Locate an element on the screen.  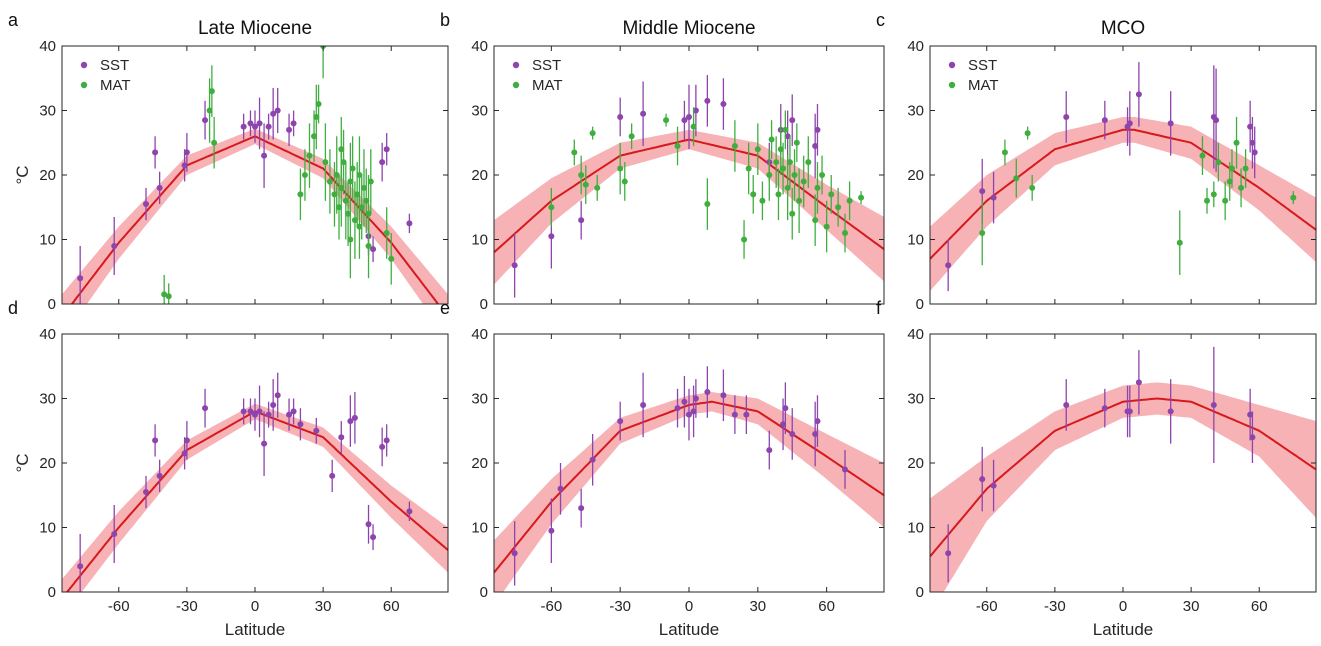
x-axis-label: Latitude is located at coordinates (255, 629).